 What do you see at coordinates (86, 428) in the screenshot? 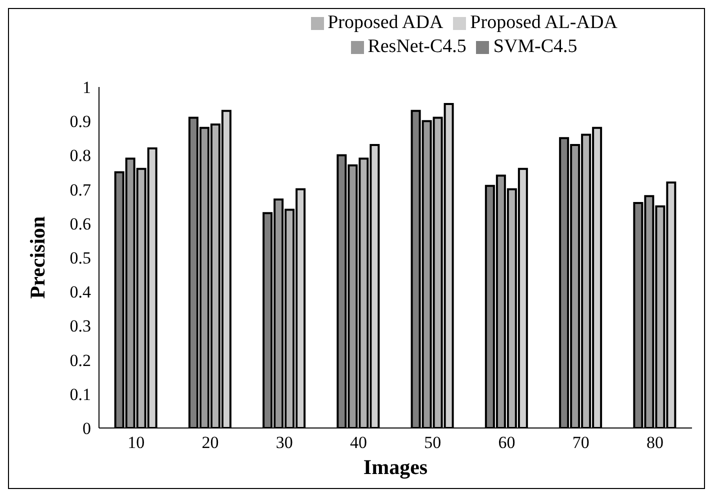
I see `y-tick-label: 0` at bounding box center [86, 428].